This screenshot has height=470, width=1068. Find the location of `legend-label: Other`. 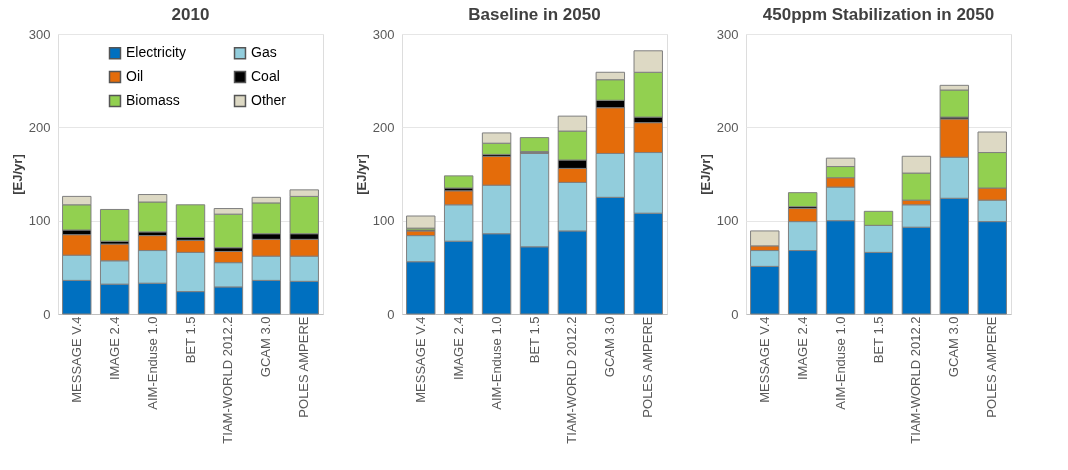

legend-label: Other is located at coordinates (269, 100).